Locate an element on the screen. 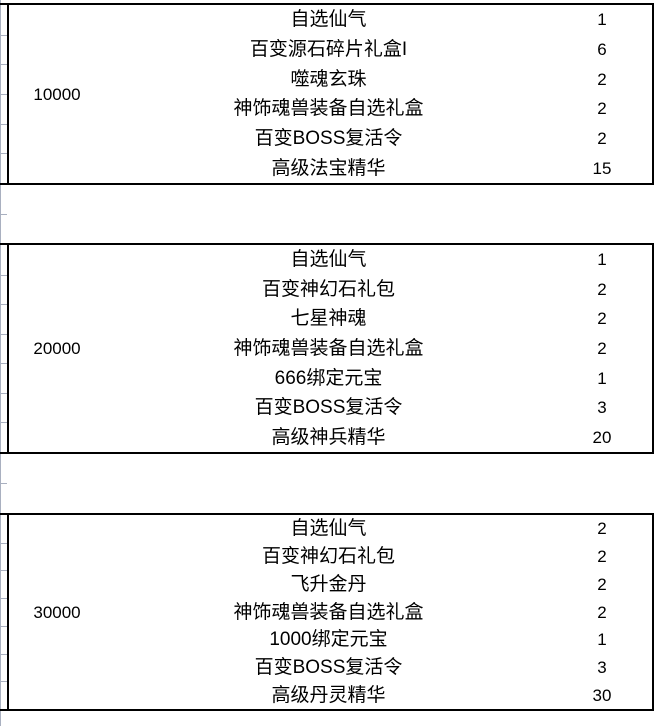  table-row: 七星神魂 2 is located at coordinates (378, 319).